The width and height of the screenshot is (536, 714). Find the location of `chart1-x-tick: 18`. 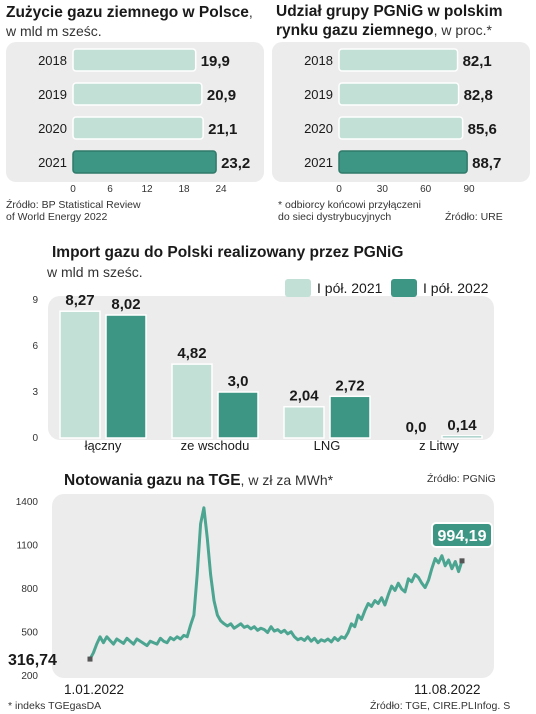

chart1-x-tick: 18 is located at coordinates (184, 189).